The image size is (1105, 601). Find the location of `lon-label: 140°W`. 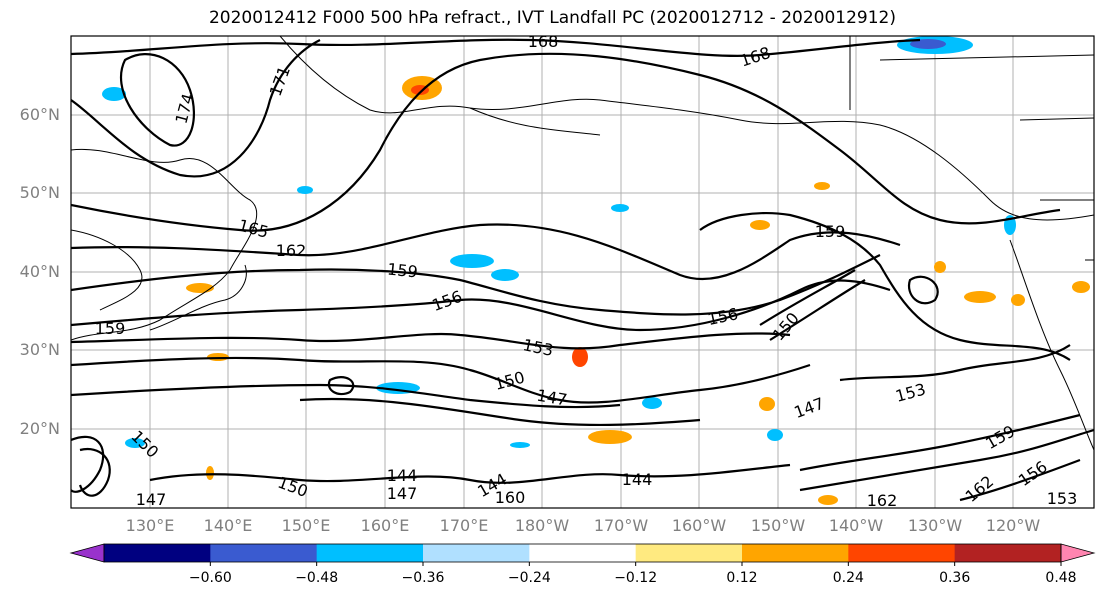

lon-label: 140°W is located at coordinates (856, 525).